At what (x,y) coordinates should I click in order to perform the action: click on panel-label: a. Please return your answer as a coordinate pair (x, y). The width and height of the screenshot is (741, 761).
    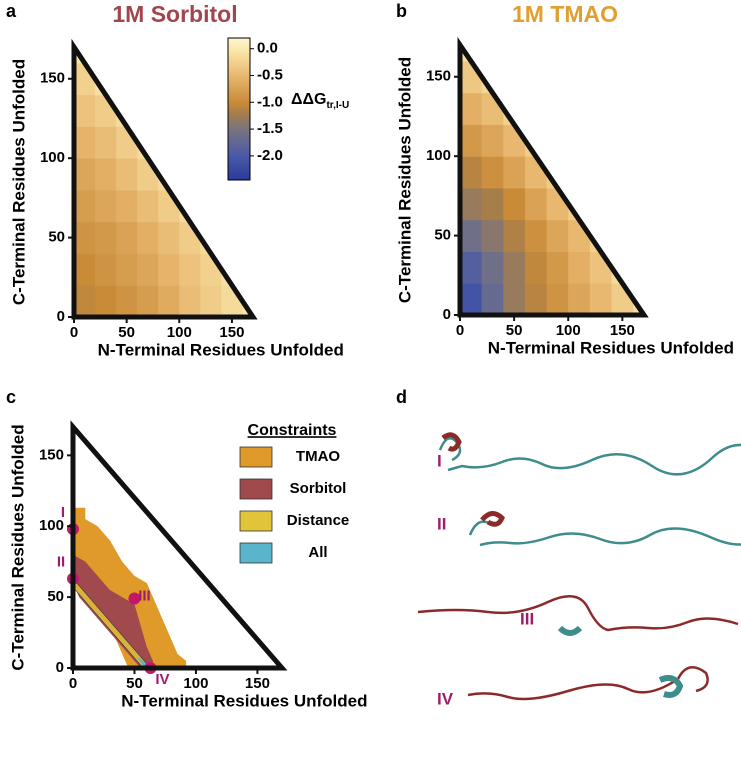
    Looking at the image, I should click on (11, 11).